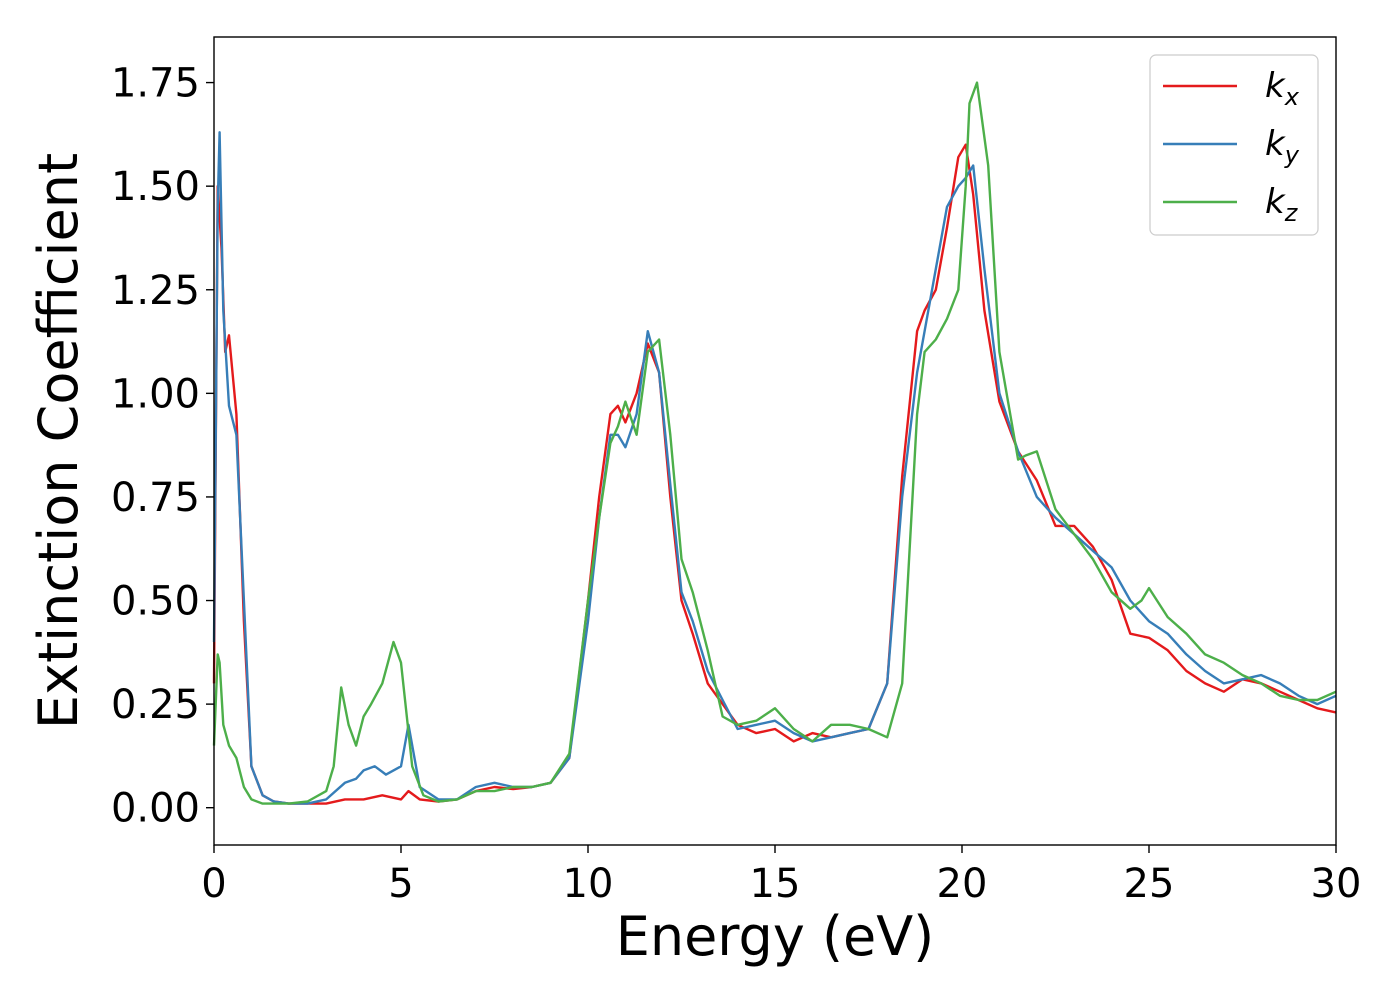 This screenshot has height=1000, width=1400. I want to click on x-axis-label: Energy (eV), so click(775, 936).